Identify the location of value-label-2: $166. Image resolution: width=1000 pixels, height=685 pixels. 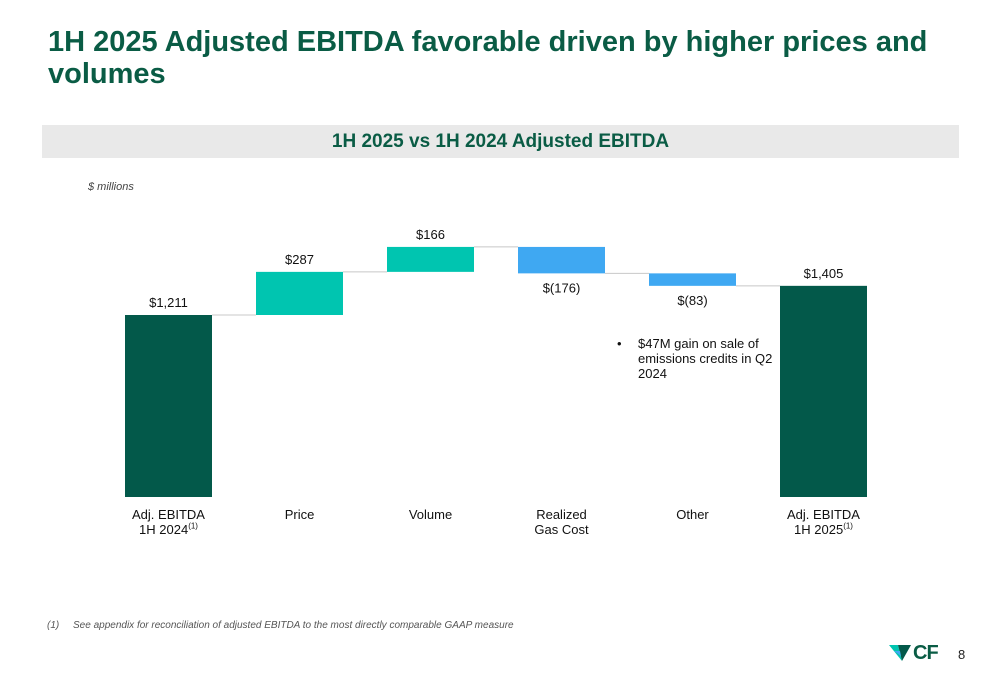
(430, 234).